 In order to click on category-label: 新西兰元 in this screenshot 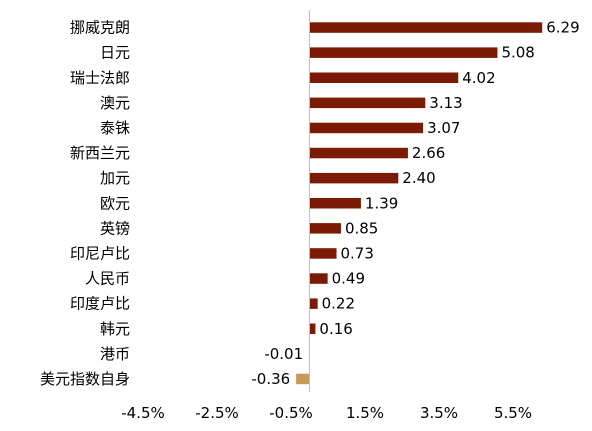, I will do `click(100, 153)`.